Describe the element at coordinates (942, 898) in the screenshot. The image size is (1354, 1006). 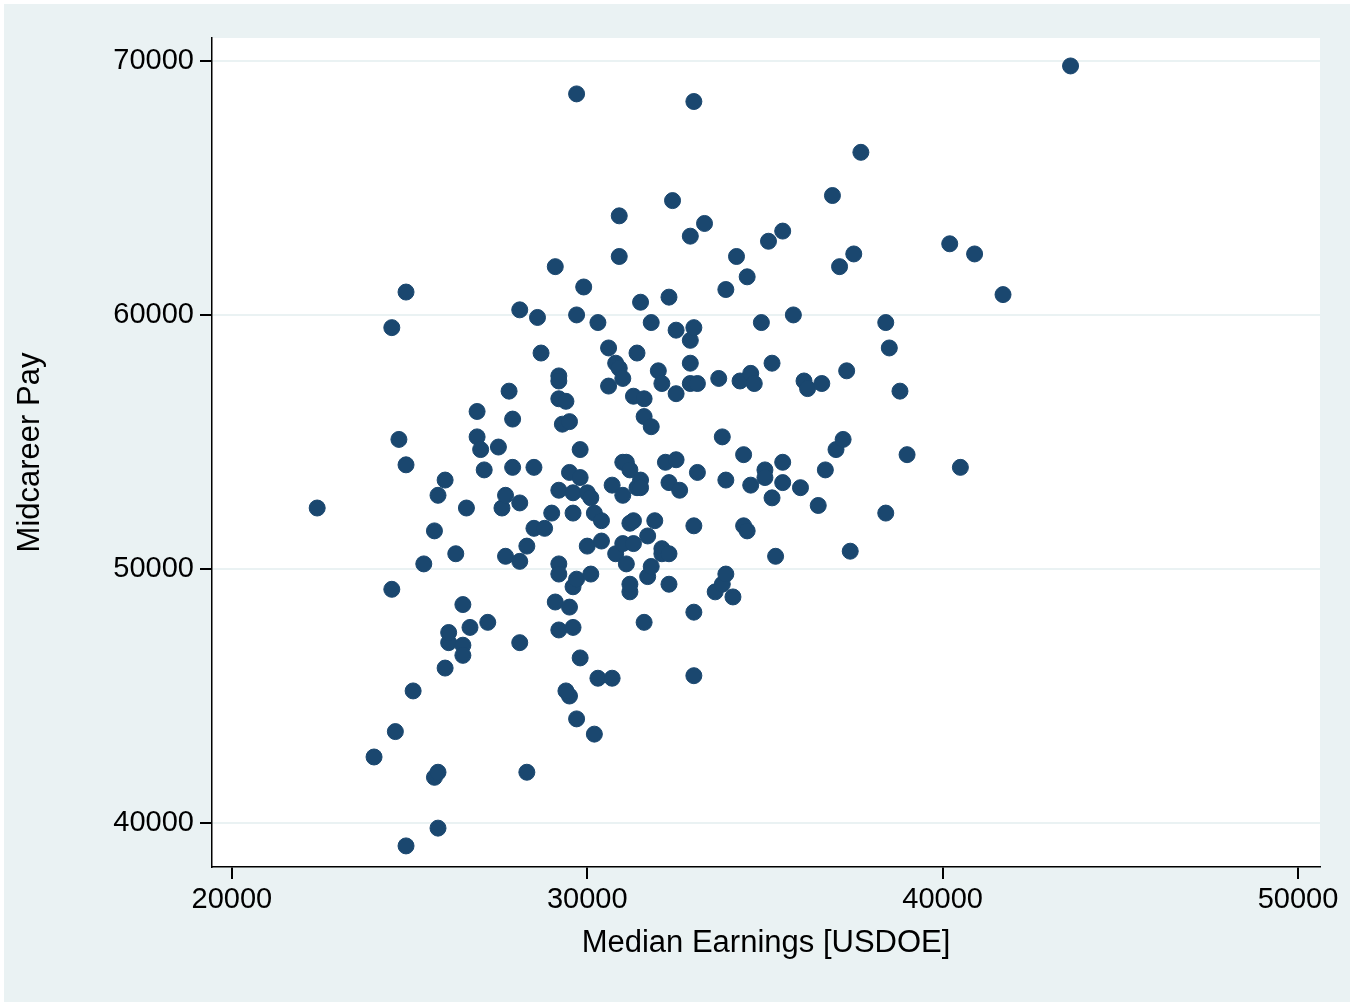
I see `x-tick-label: 40000` at that location.